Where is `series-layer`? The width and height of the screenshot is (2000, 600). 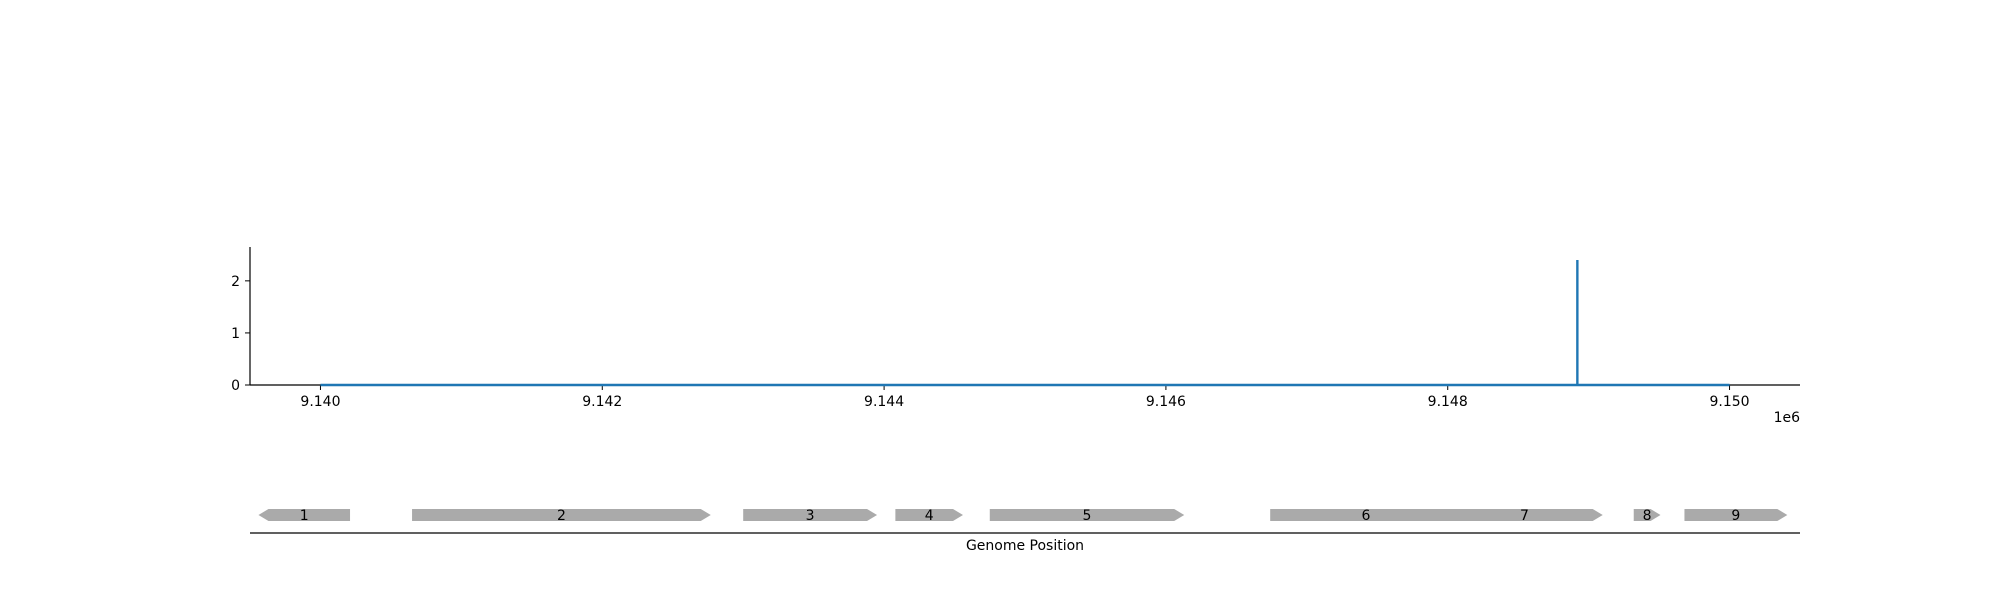 series-layer is located at coordinates (1025, 323).